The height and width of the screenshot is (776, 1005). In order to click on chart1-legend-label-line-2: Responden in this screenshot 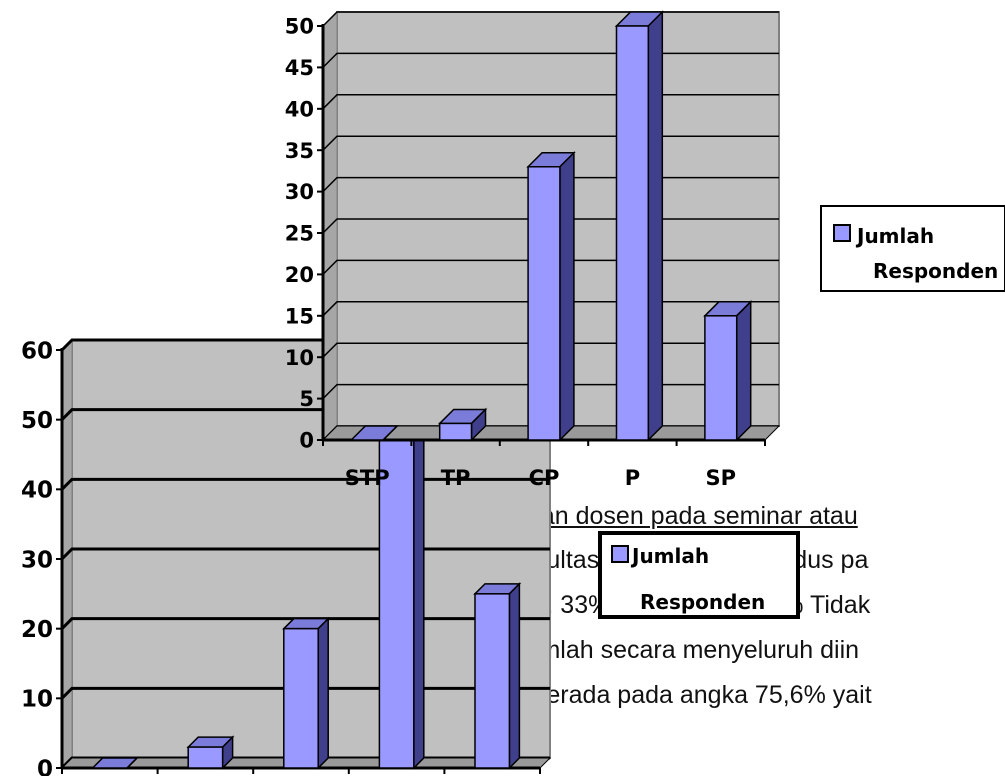, I will do `click(935, 271)`.